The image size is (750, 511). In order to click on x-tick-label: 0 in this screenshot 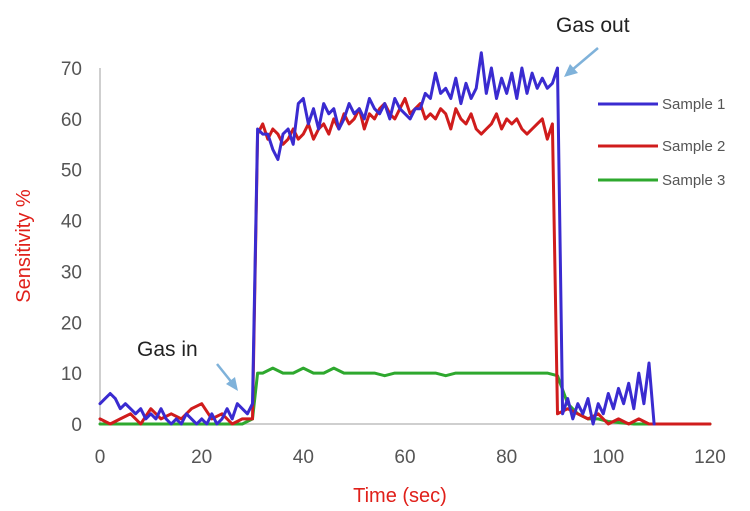, I will do `click(100, 457)`.